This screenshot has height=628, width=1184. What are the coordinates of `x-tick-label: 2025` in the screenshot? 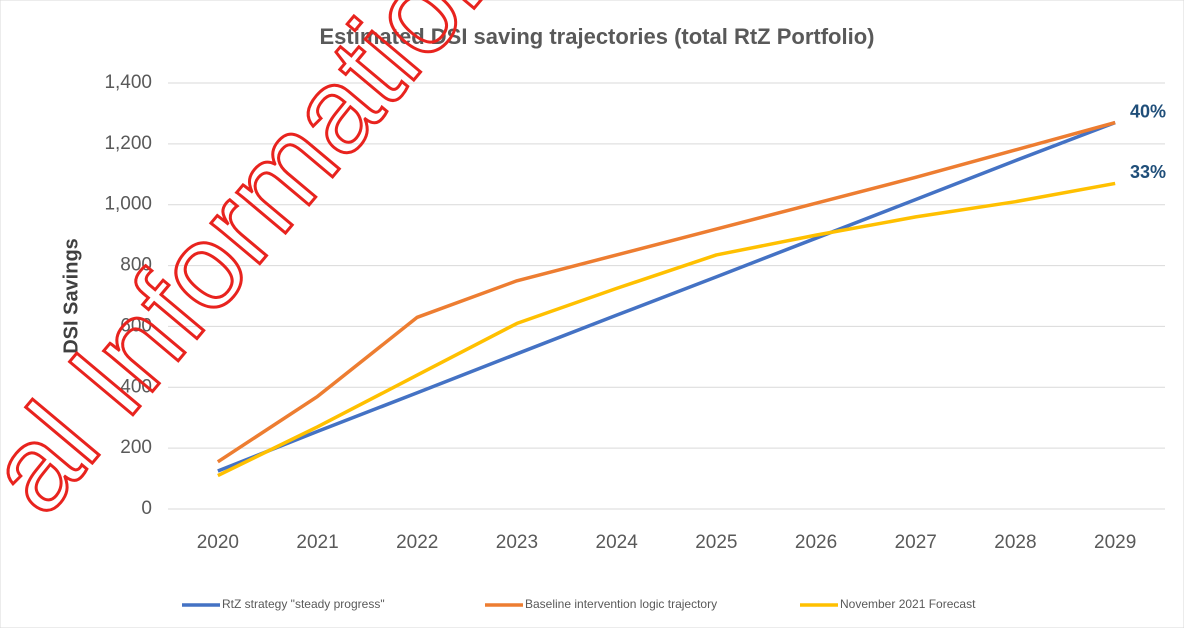 It's located at (716, 542).